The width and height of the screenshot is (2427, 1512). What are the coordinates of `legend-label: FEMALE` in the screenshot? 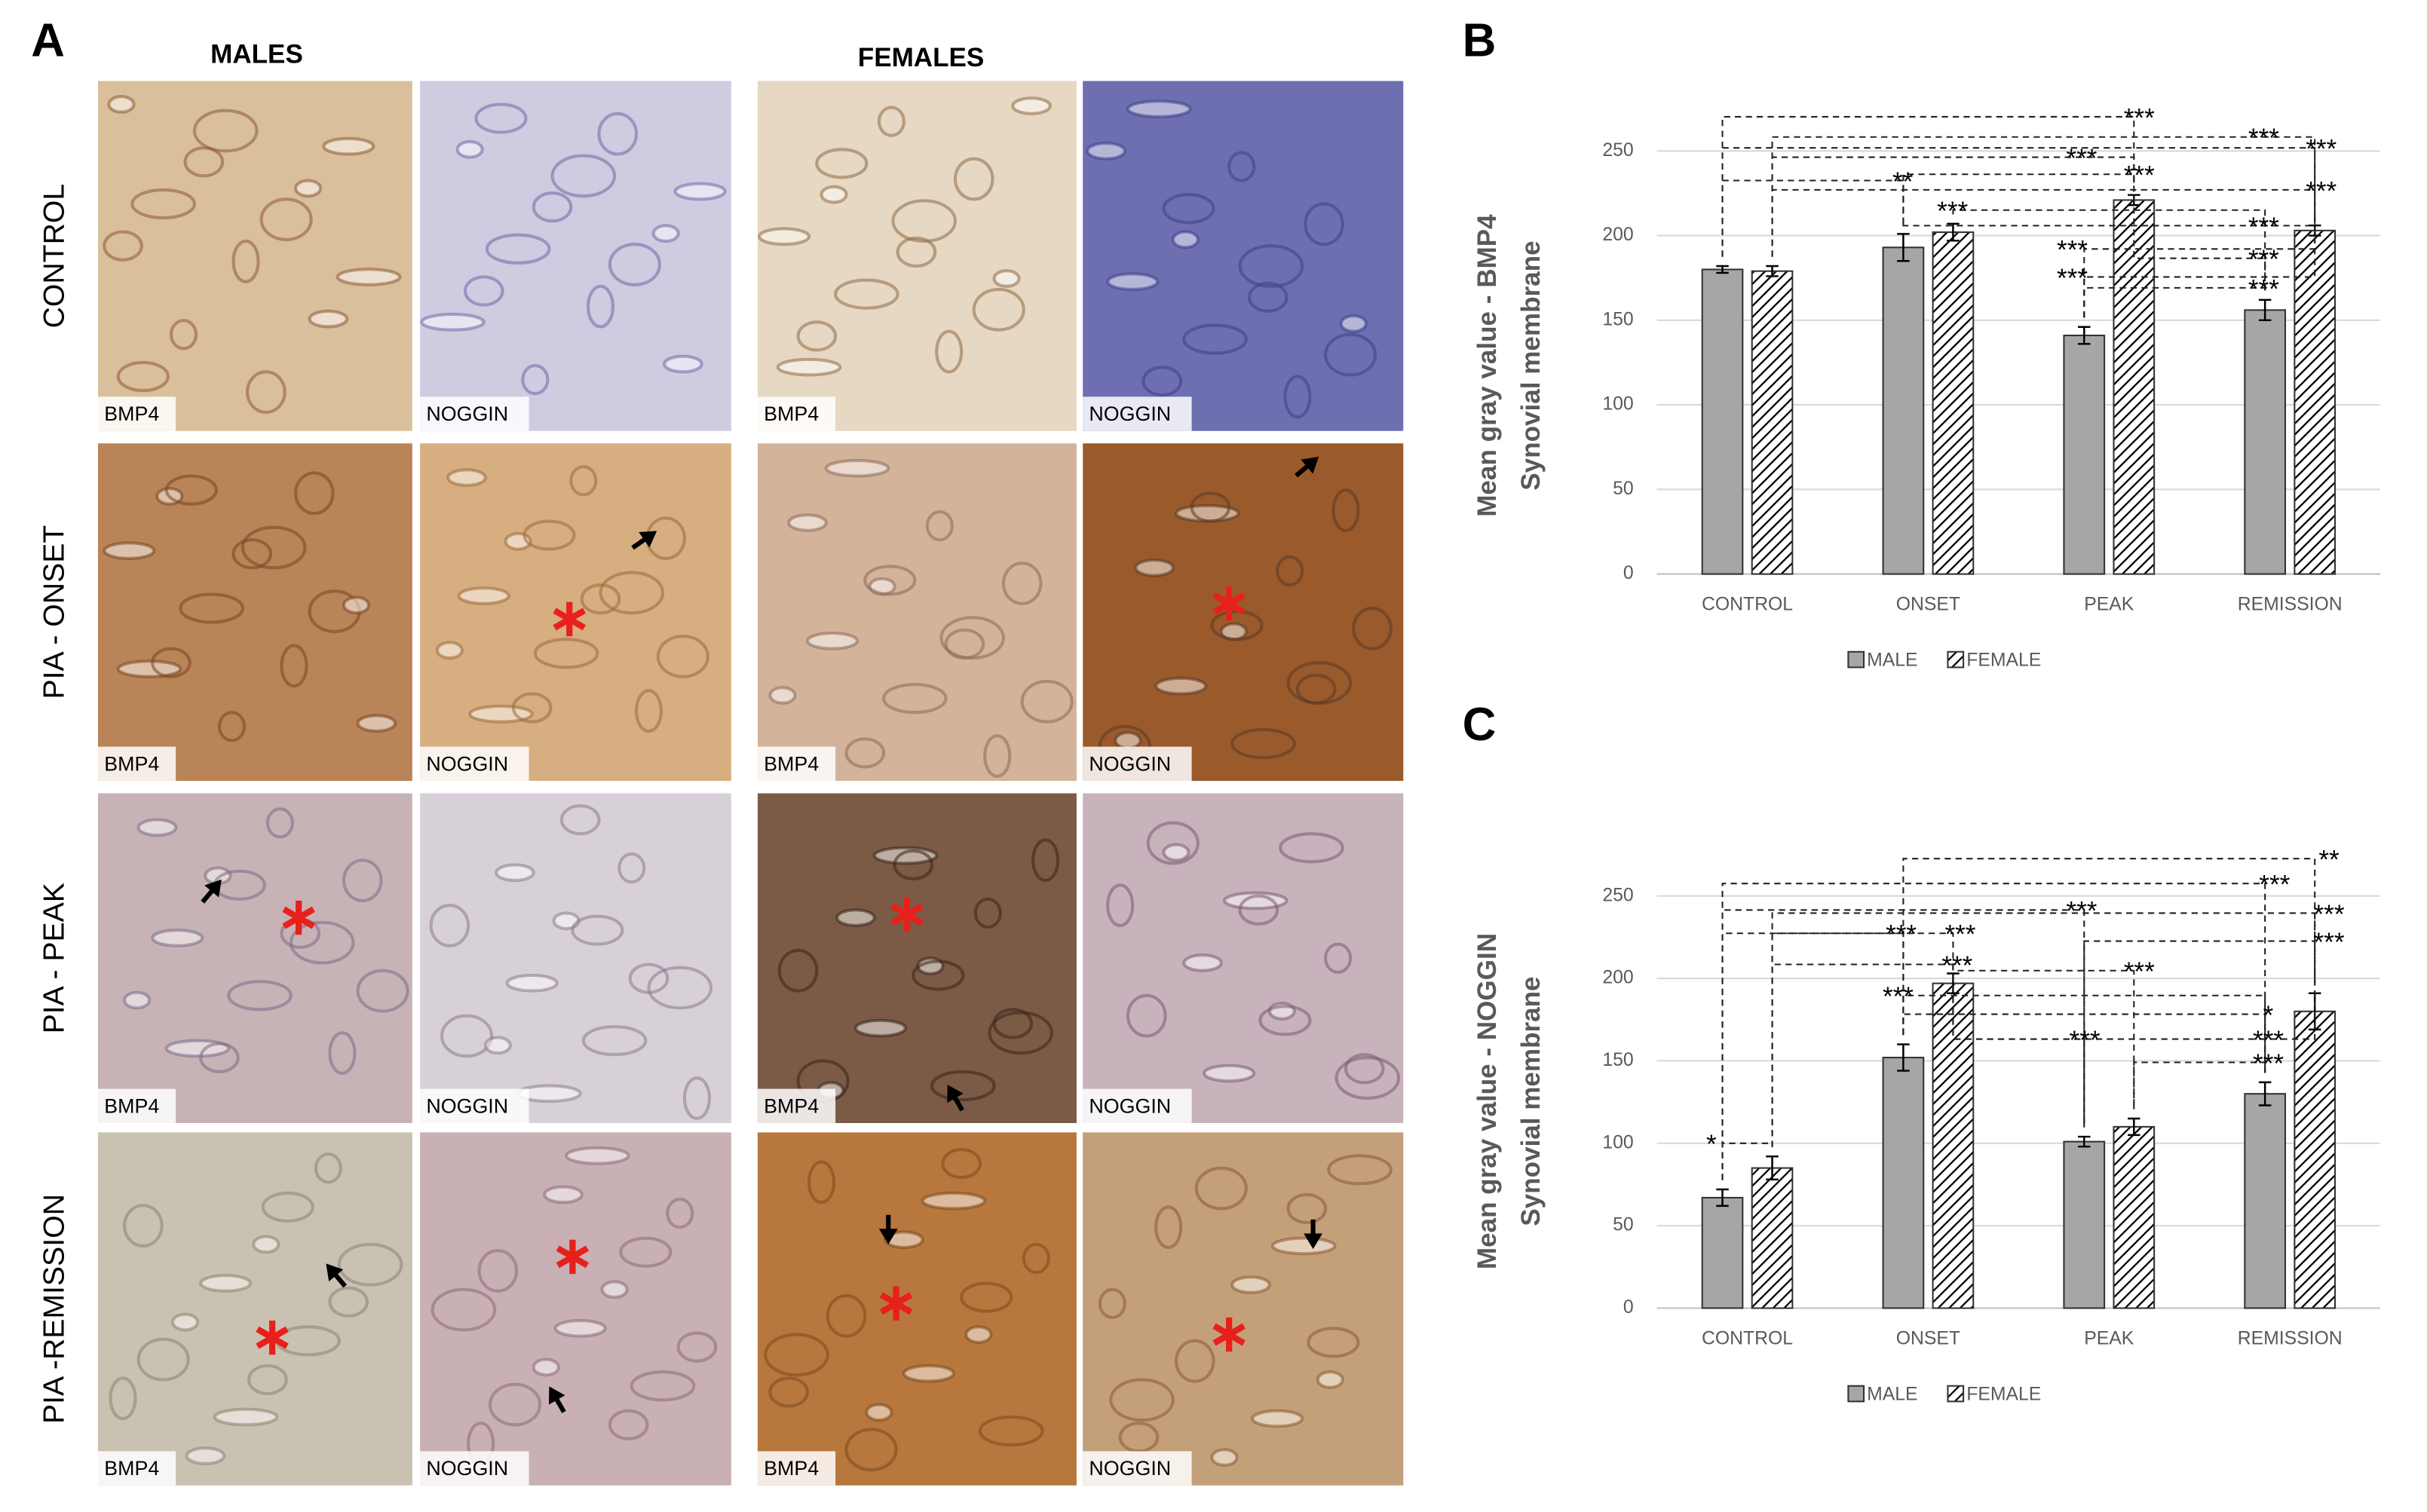 It's located at (2003, 660).